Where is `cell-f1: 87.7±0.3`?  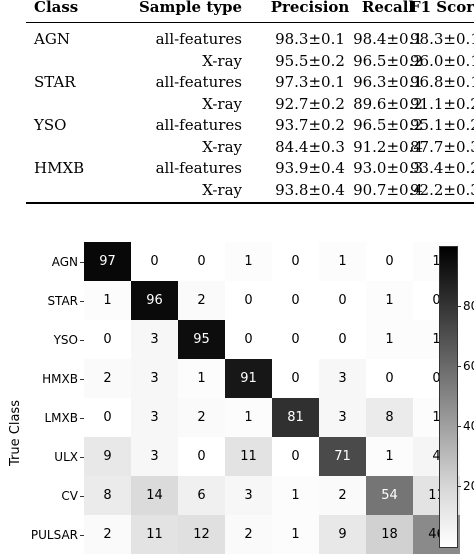
cell-f1: 87.7±0.3 is located at coordinates (442, 146).